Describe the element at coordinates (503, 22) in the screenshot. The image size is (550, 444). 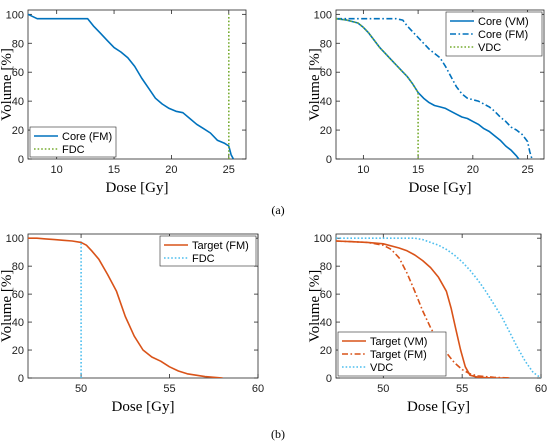
I see `legend-label: Core (VM)` at that location.